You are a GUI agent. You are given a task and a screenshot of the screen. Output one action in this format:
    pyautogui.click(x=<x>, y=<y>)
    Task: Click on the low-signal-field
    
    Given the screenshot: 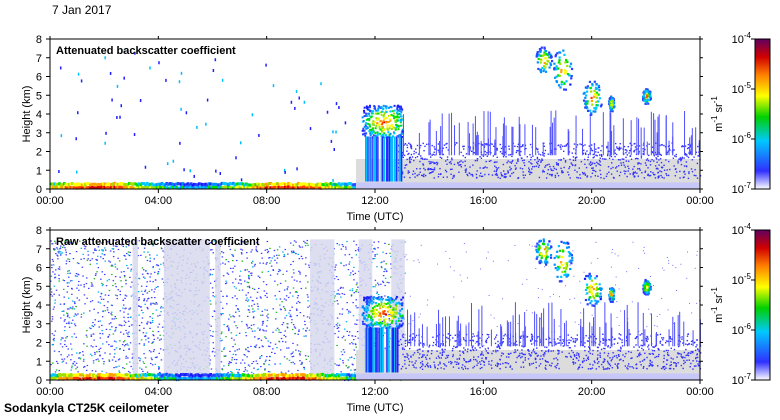 What is the action you would take?
    pyautogui.click(x=529, y=149)
    